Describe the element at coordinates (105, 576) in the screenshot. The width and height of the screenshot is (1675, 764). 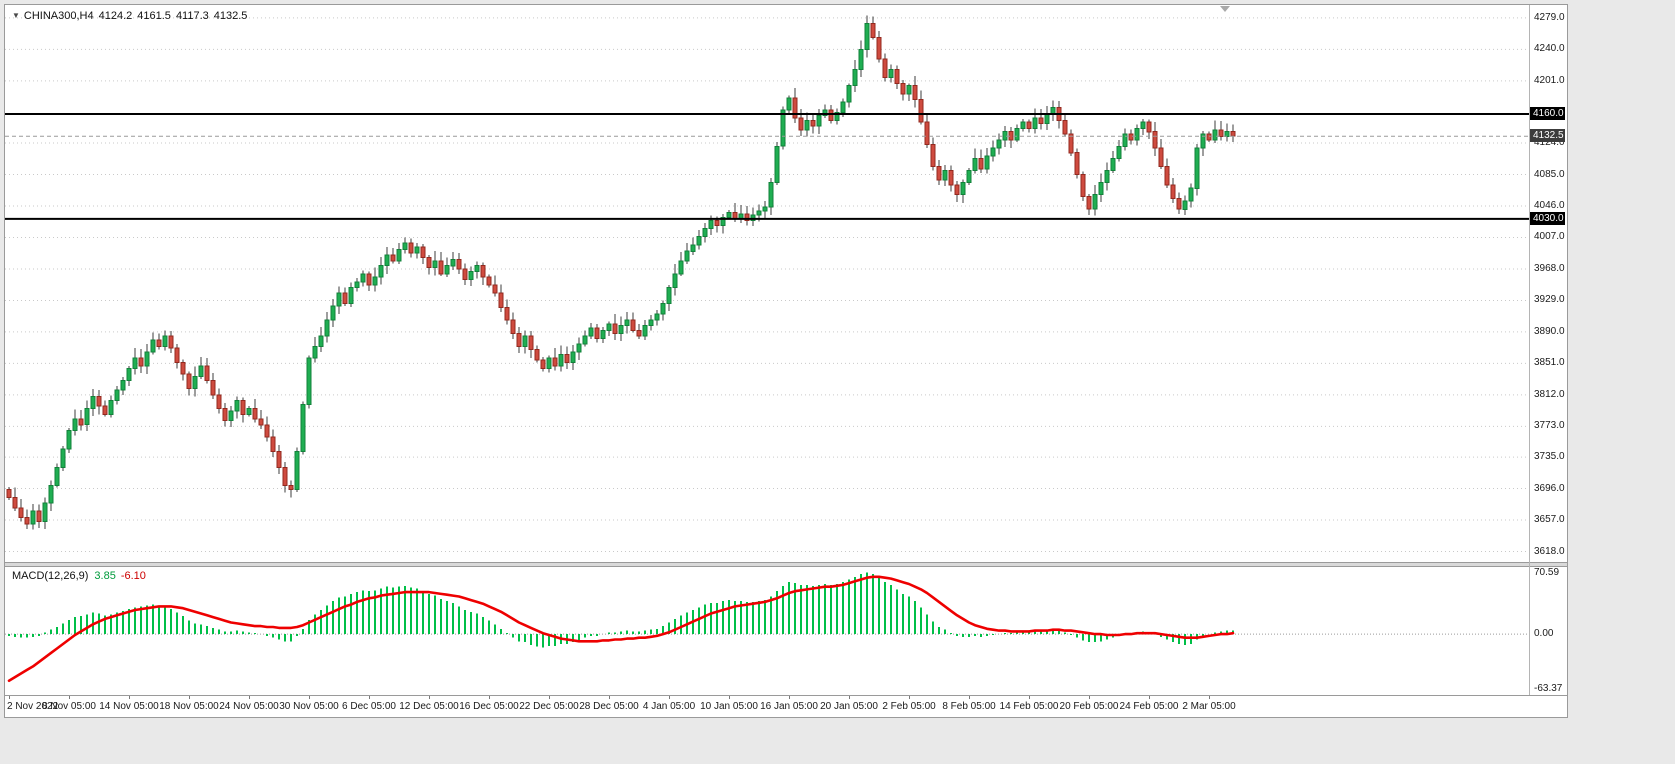
I see `macd-main-value: 3.85` at that location.